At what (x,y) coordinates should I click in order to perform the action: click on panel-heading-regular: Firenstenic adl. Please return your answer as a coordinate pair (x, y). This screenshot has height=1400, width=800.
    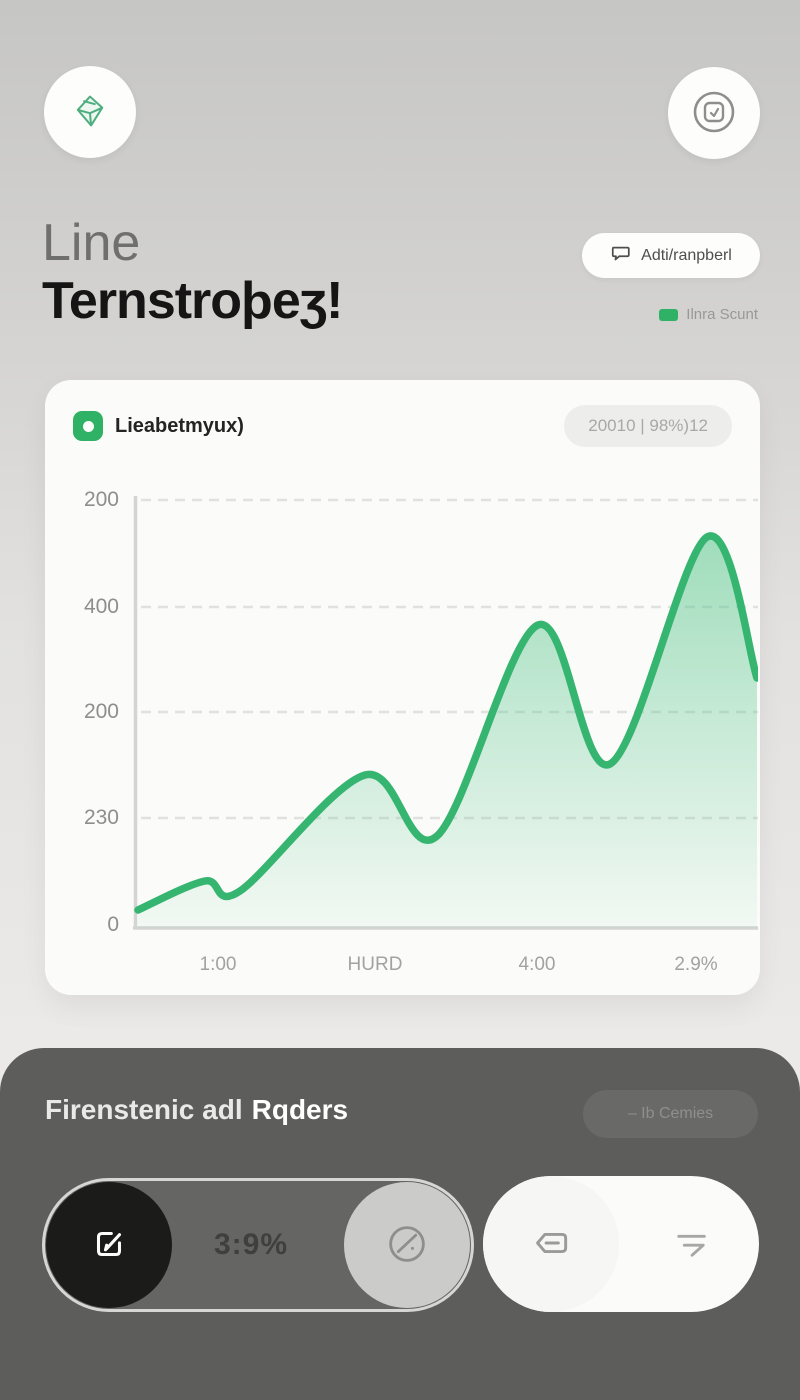
    Looking at the image, I should click on (144, 1109).